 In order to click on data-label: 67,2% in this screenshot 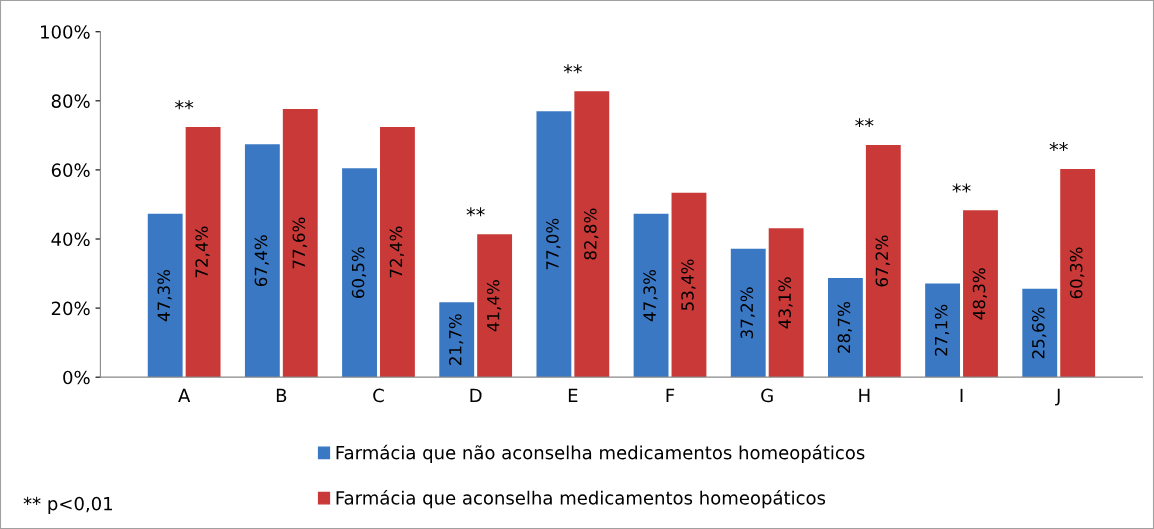, I will do `click(882, 261)`.